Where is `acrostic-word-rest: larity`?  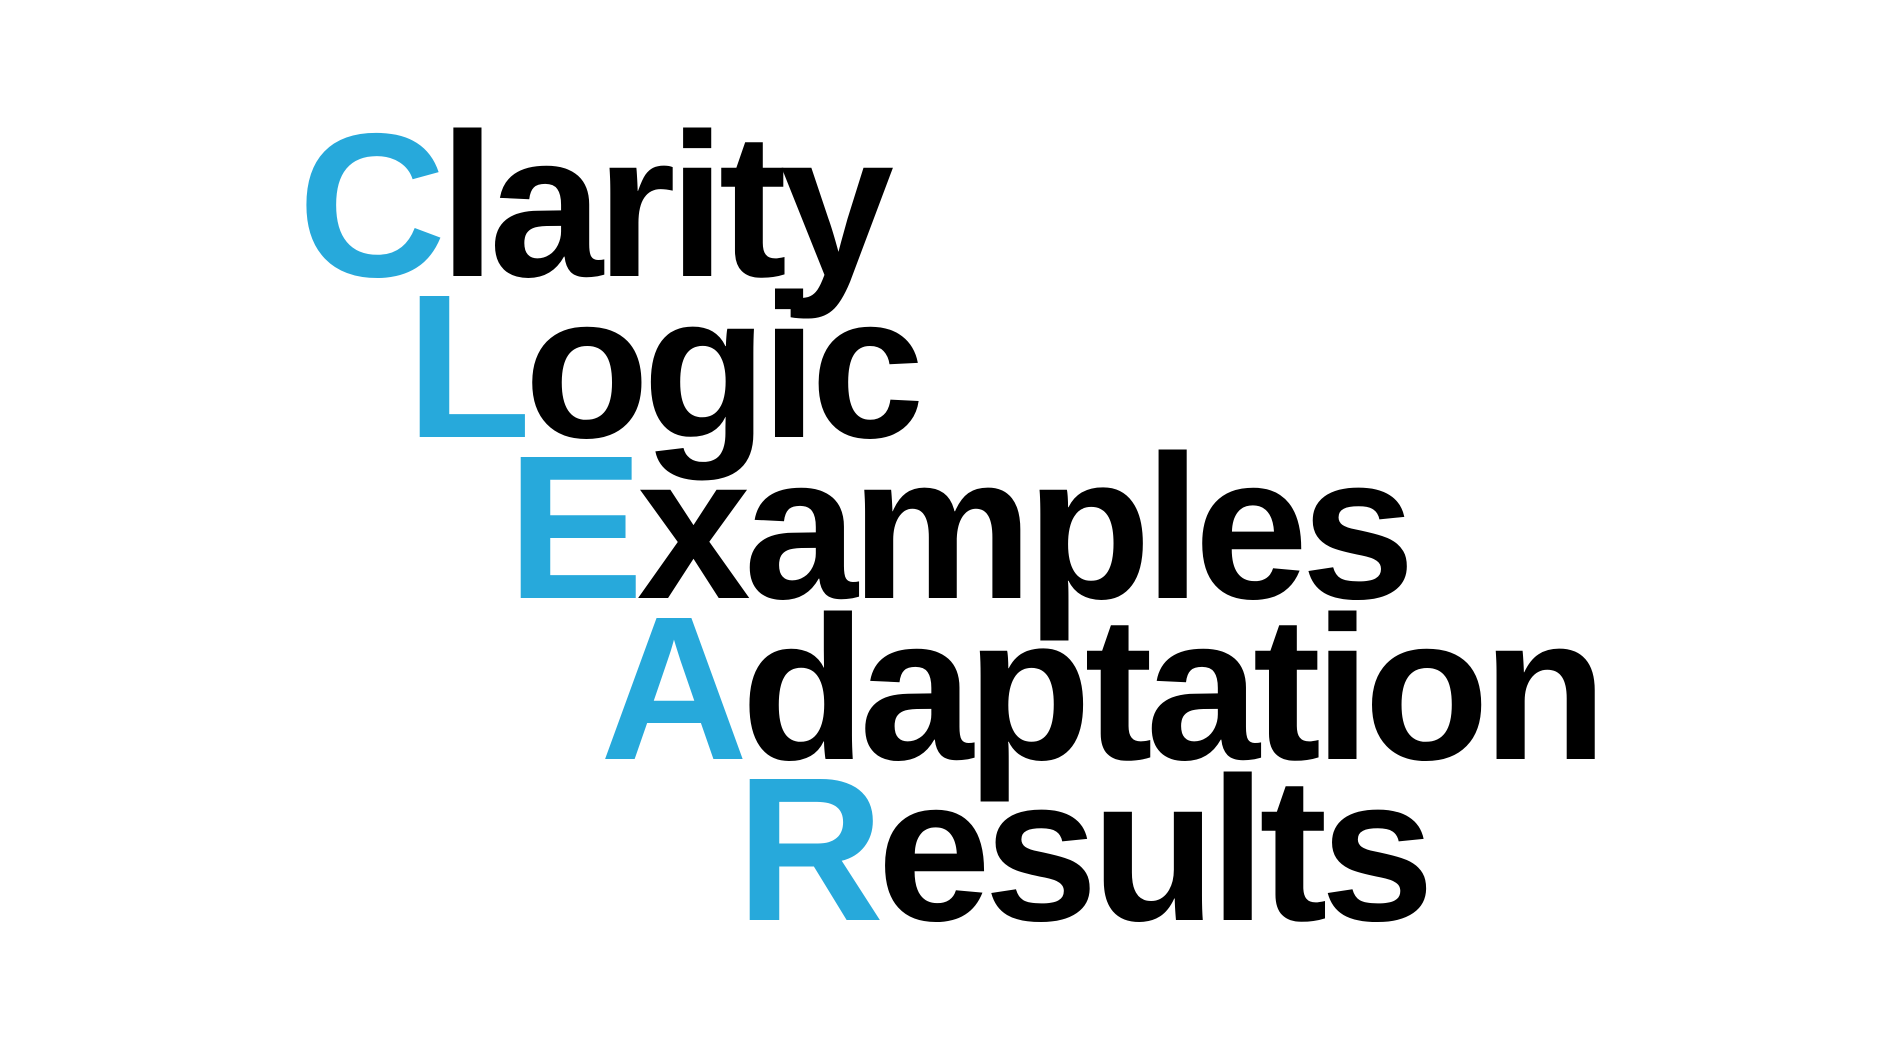
acrostic-word-rest: larity is located at coordinates (666, 205).